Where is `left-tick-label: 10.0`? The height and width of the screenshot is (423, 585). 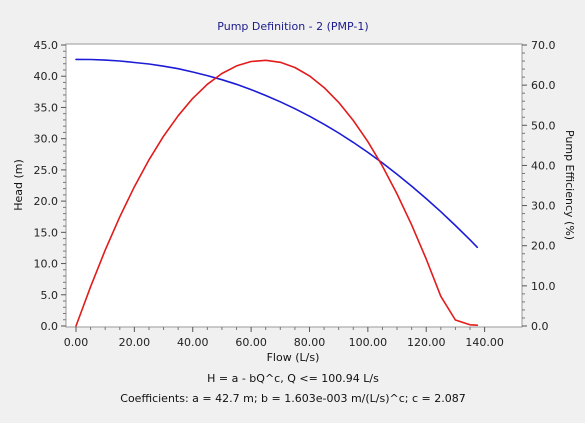
left-tick-label: 10.0 is located at coordinates (46, 264).